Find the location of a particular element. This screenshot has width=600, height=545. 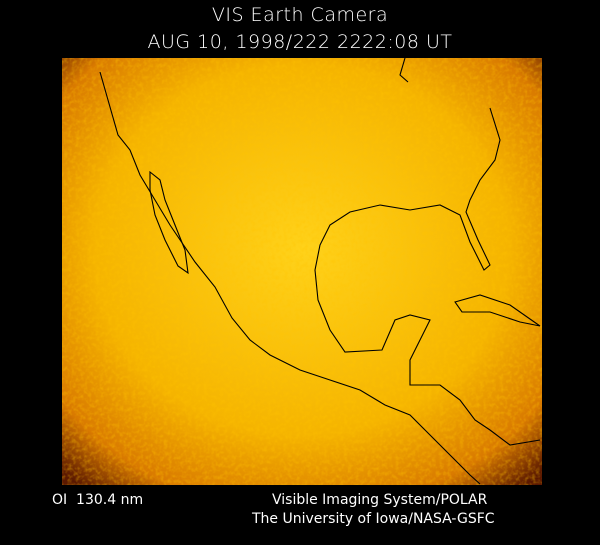

institution-credit: The University of Iowa/NASA-GSFC is located at coordinates (373, 519).